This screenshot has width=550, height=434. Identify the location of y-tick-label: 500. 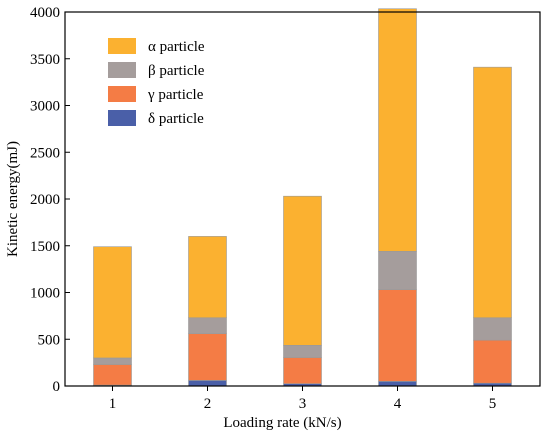
(49, 340).